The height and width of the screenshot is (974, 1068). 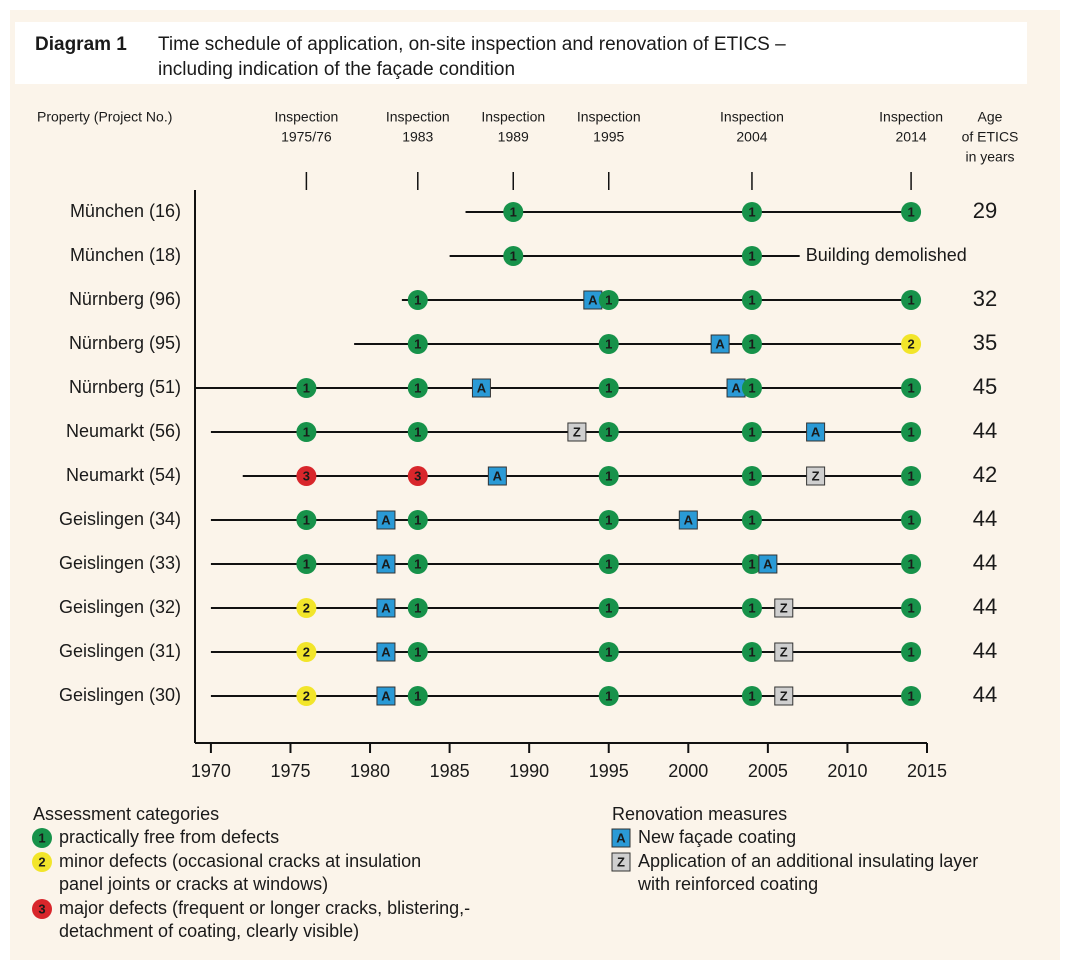 I want to click on age-value: 35, so click(x=985, y=342).